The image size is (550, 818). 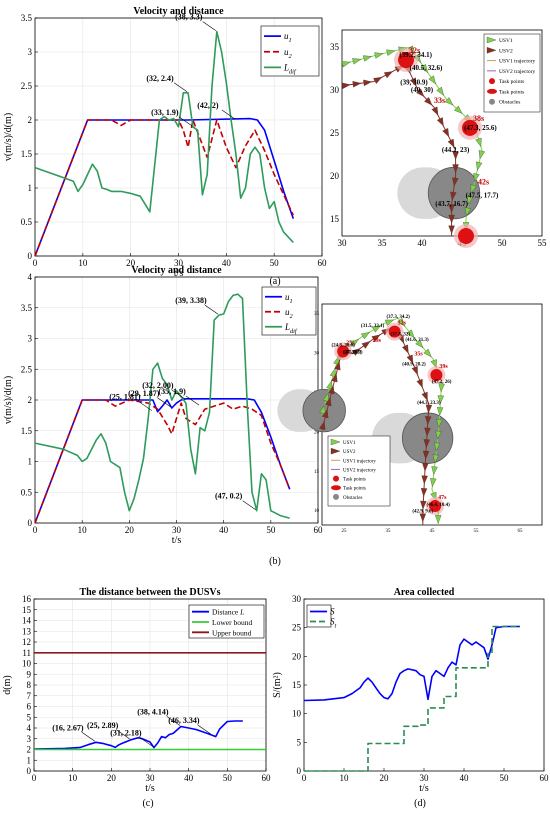 What do you see at coordinates (228, 778) in the screenshot?
I see `x-tick-label: 50` at bounding box center [228, 778].